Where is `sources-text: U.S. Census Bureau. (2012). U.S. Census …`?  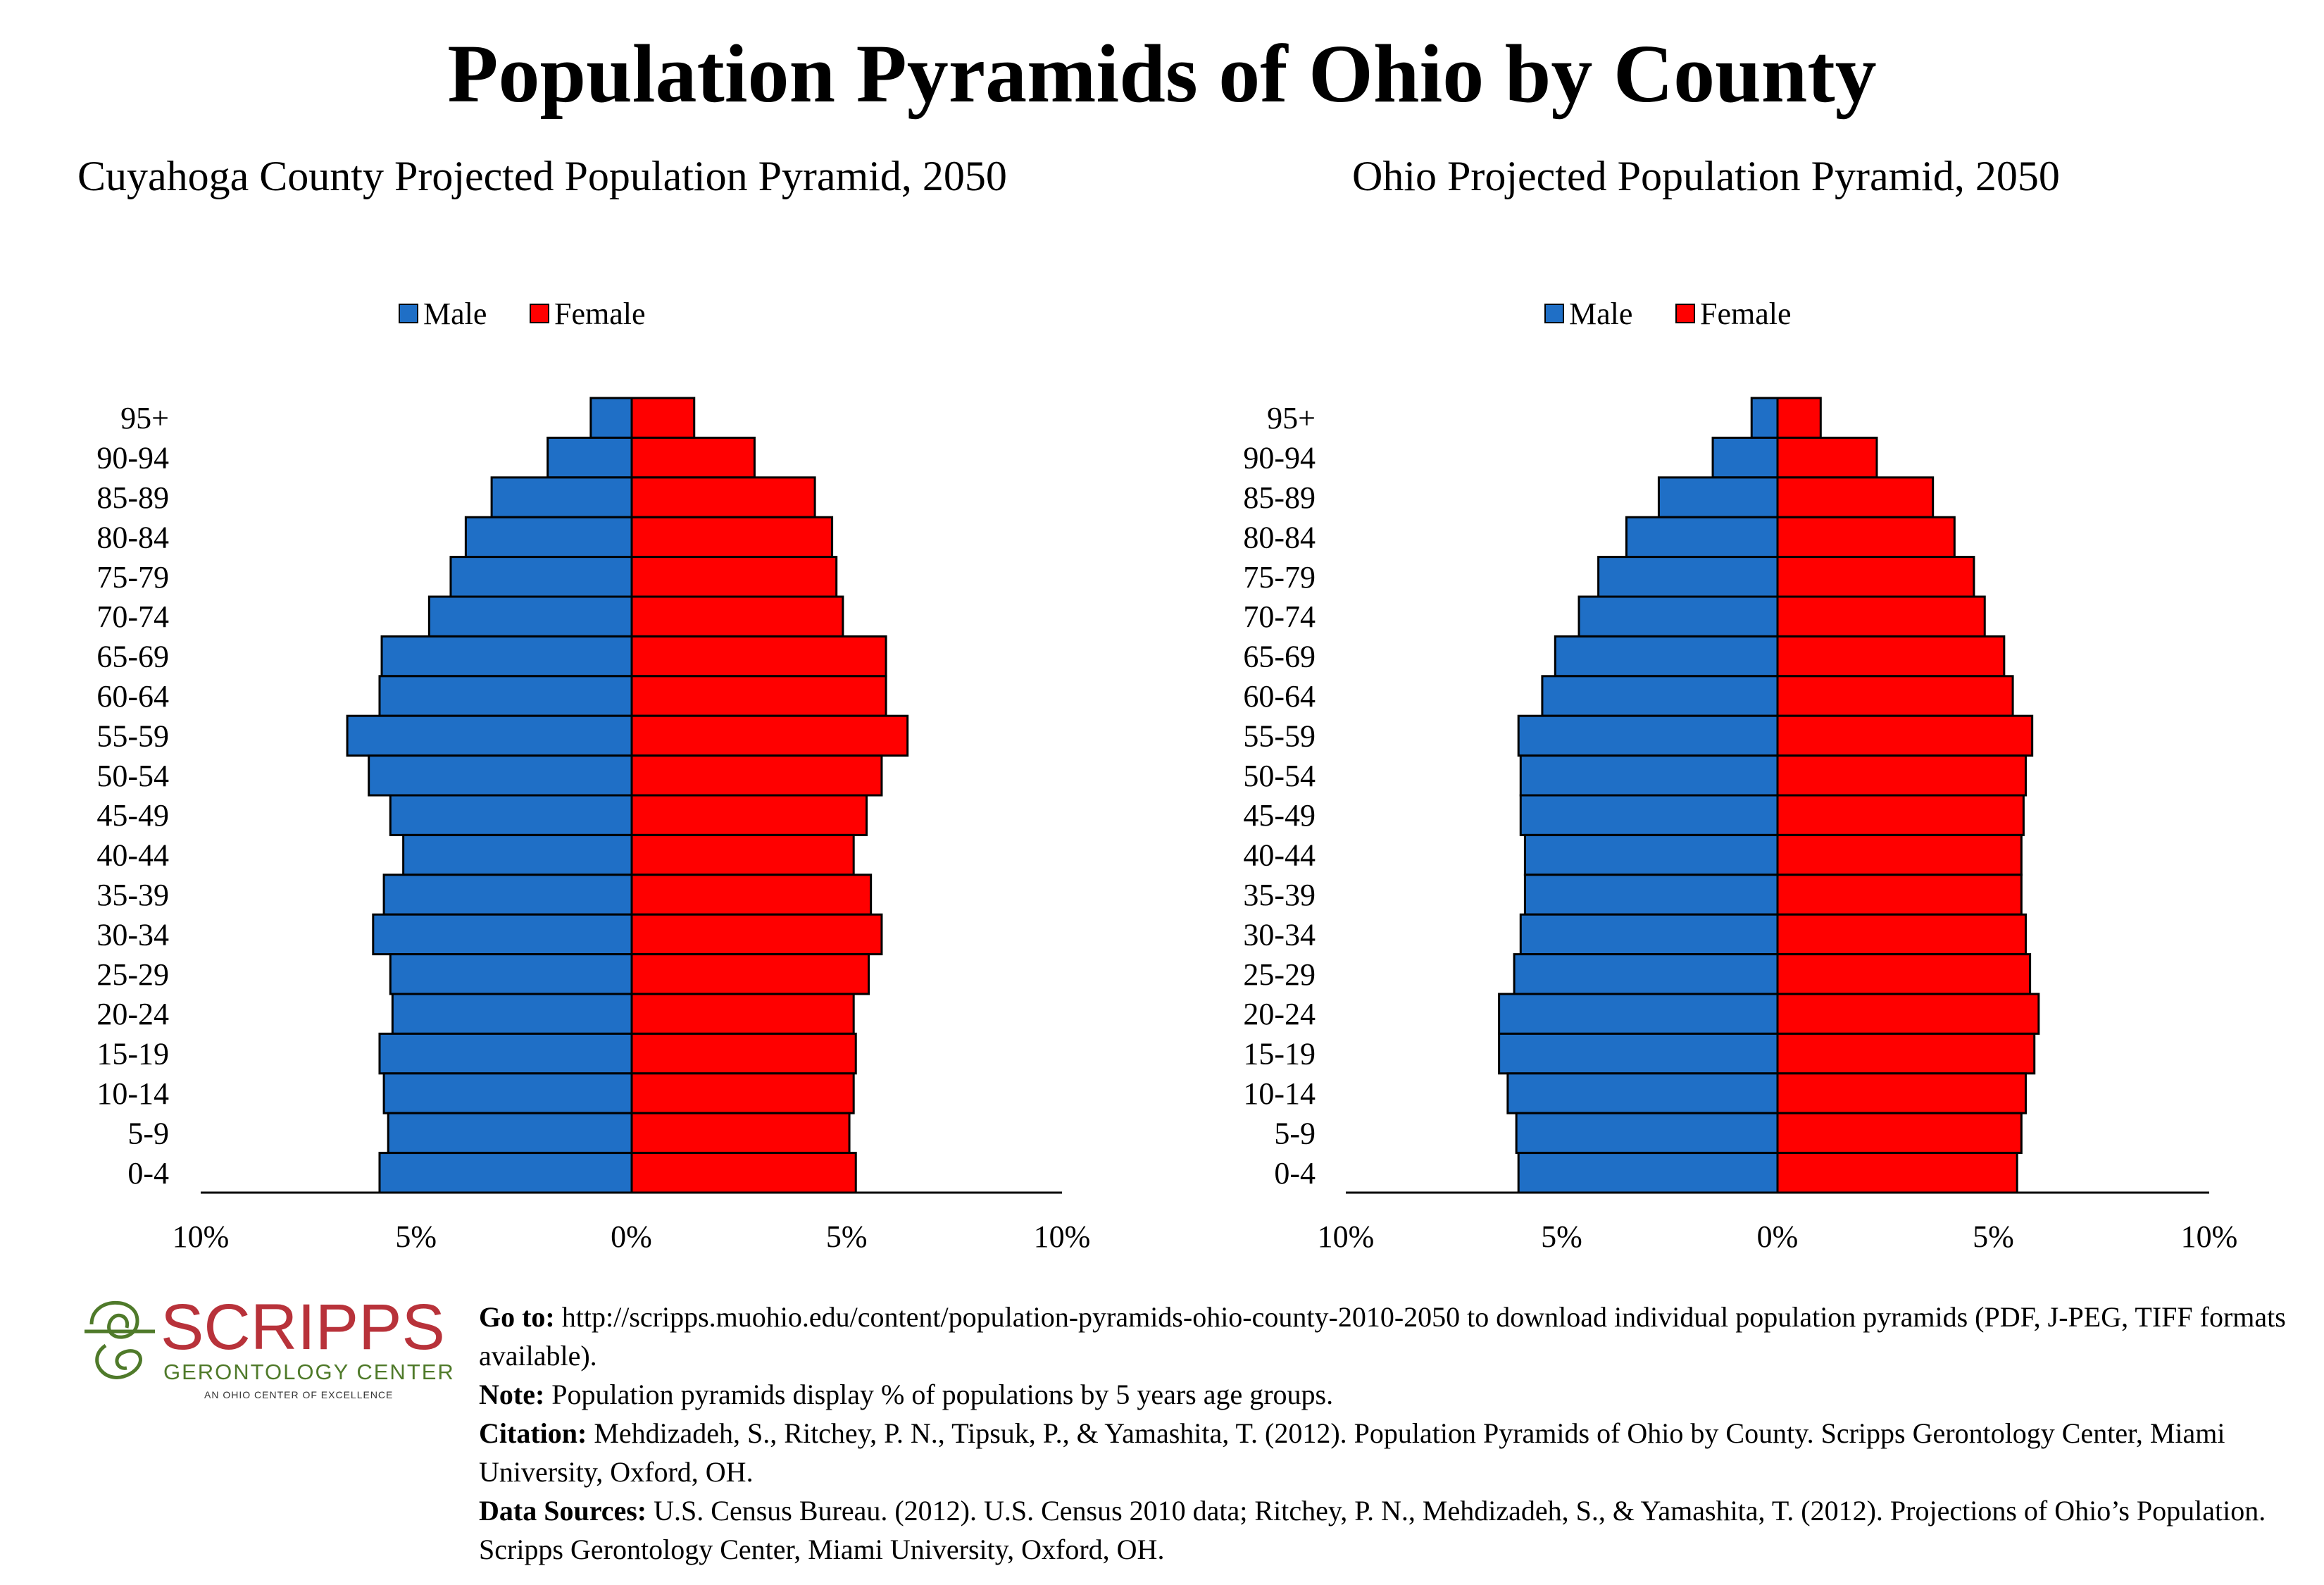 sources-text: U.S. Census Bureau. (2012). U.S. Census … is located at coordinates (1372, 1530).